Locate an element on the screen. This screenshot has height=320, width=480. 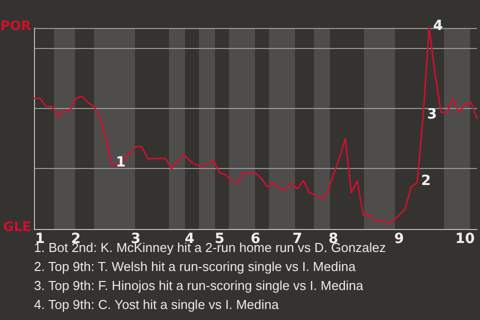
text: POR is located at coordinates (16, 26).